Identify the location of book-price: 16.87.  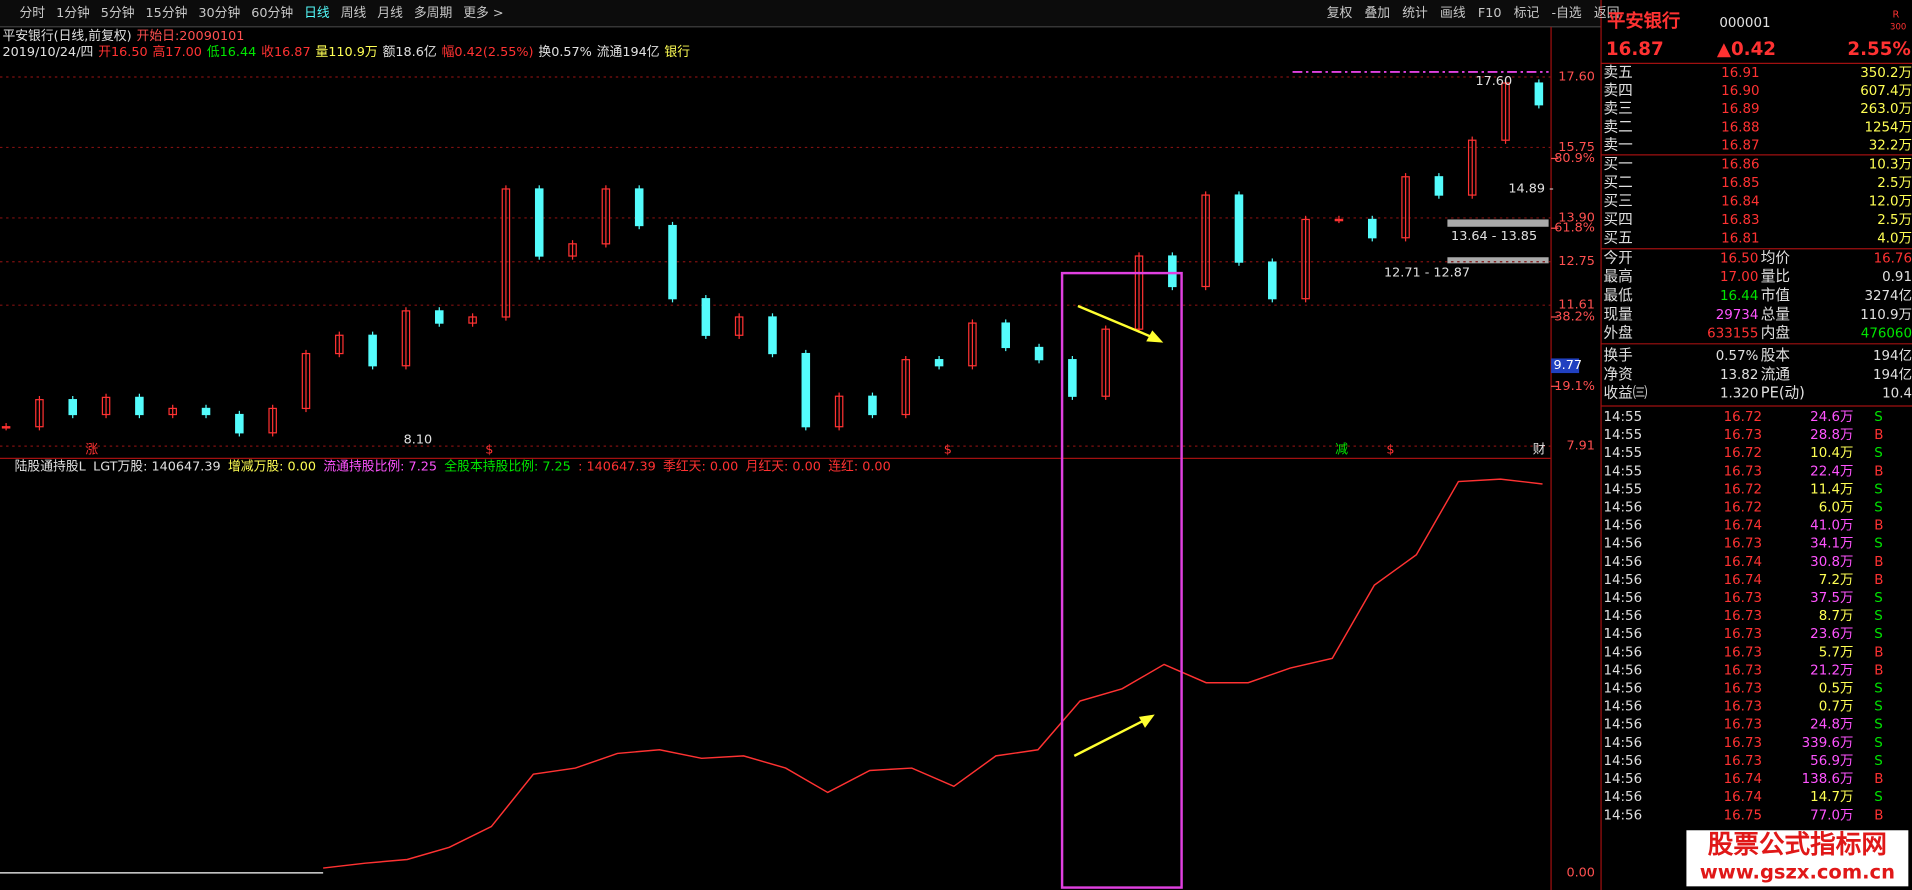
(1740, 145).